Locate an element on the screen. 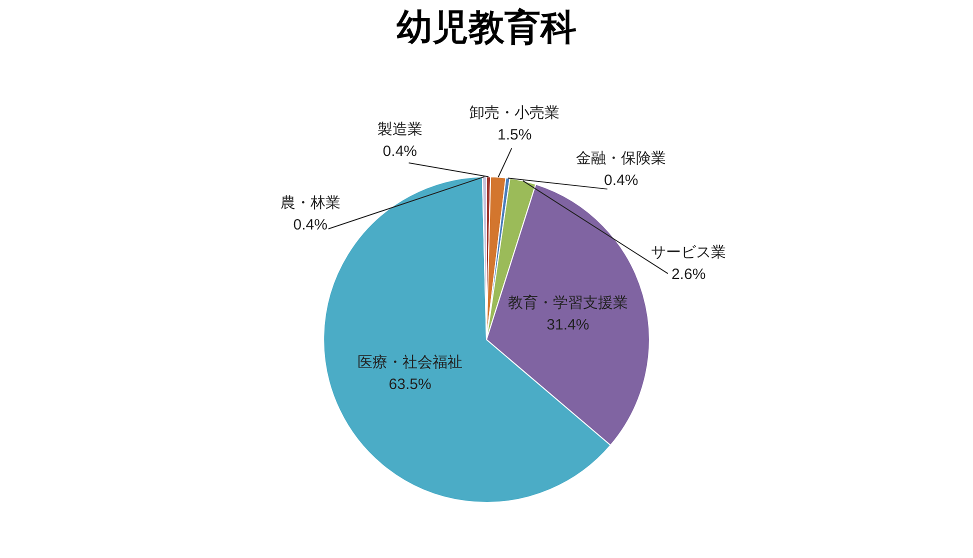 This screenshot has height=558, width=973. slice-label: 製造業 is located at coordinates (399, 129).